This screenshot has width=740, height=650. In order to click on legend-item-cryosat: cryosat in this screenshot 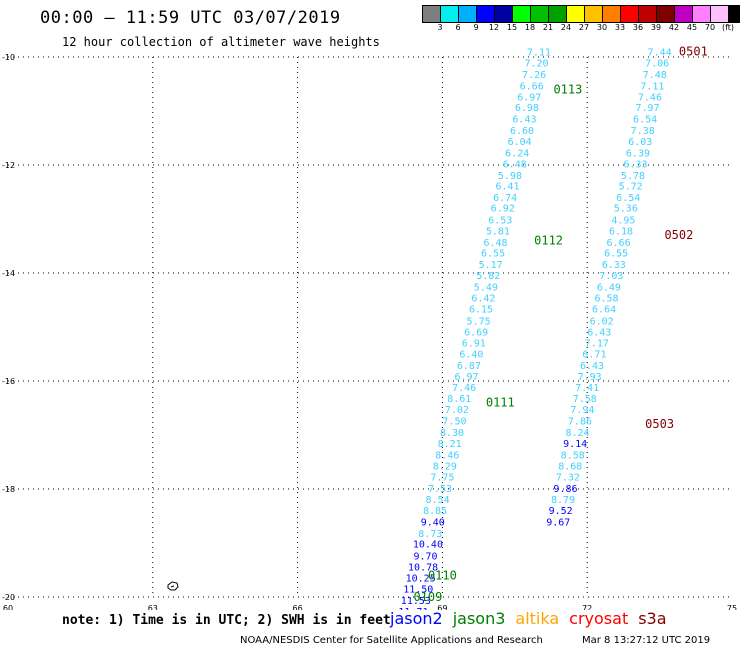, I will do `click(599, 618)`.